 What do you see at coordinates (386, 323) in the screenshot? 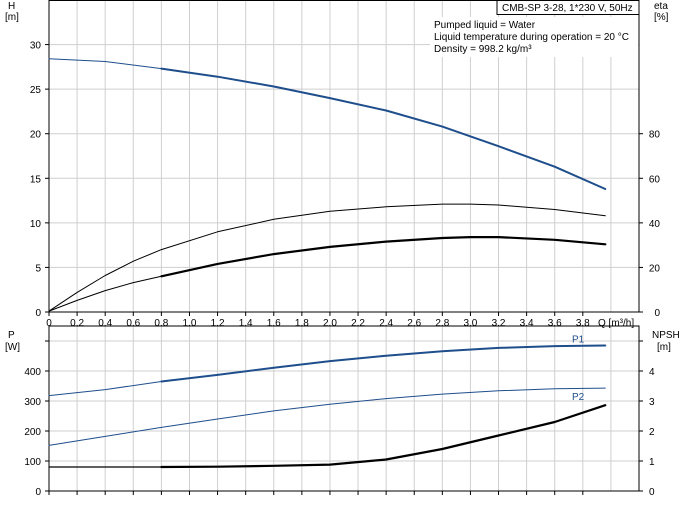
I see `top-x-tick-label: 2.4` at bounding box center [386, 323].